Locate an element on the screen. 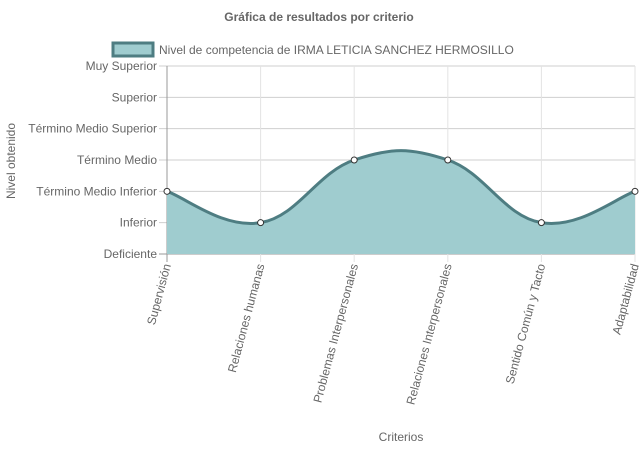 The width and height of the screenshot is (639, 449). y-tick-label: Superior is located at coordinates (134, 97).